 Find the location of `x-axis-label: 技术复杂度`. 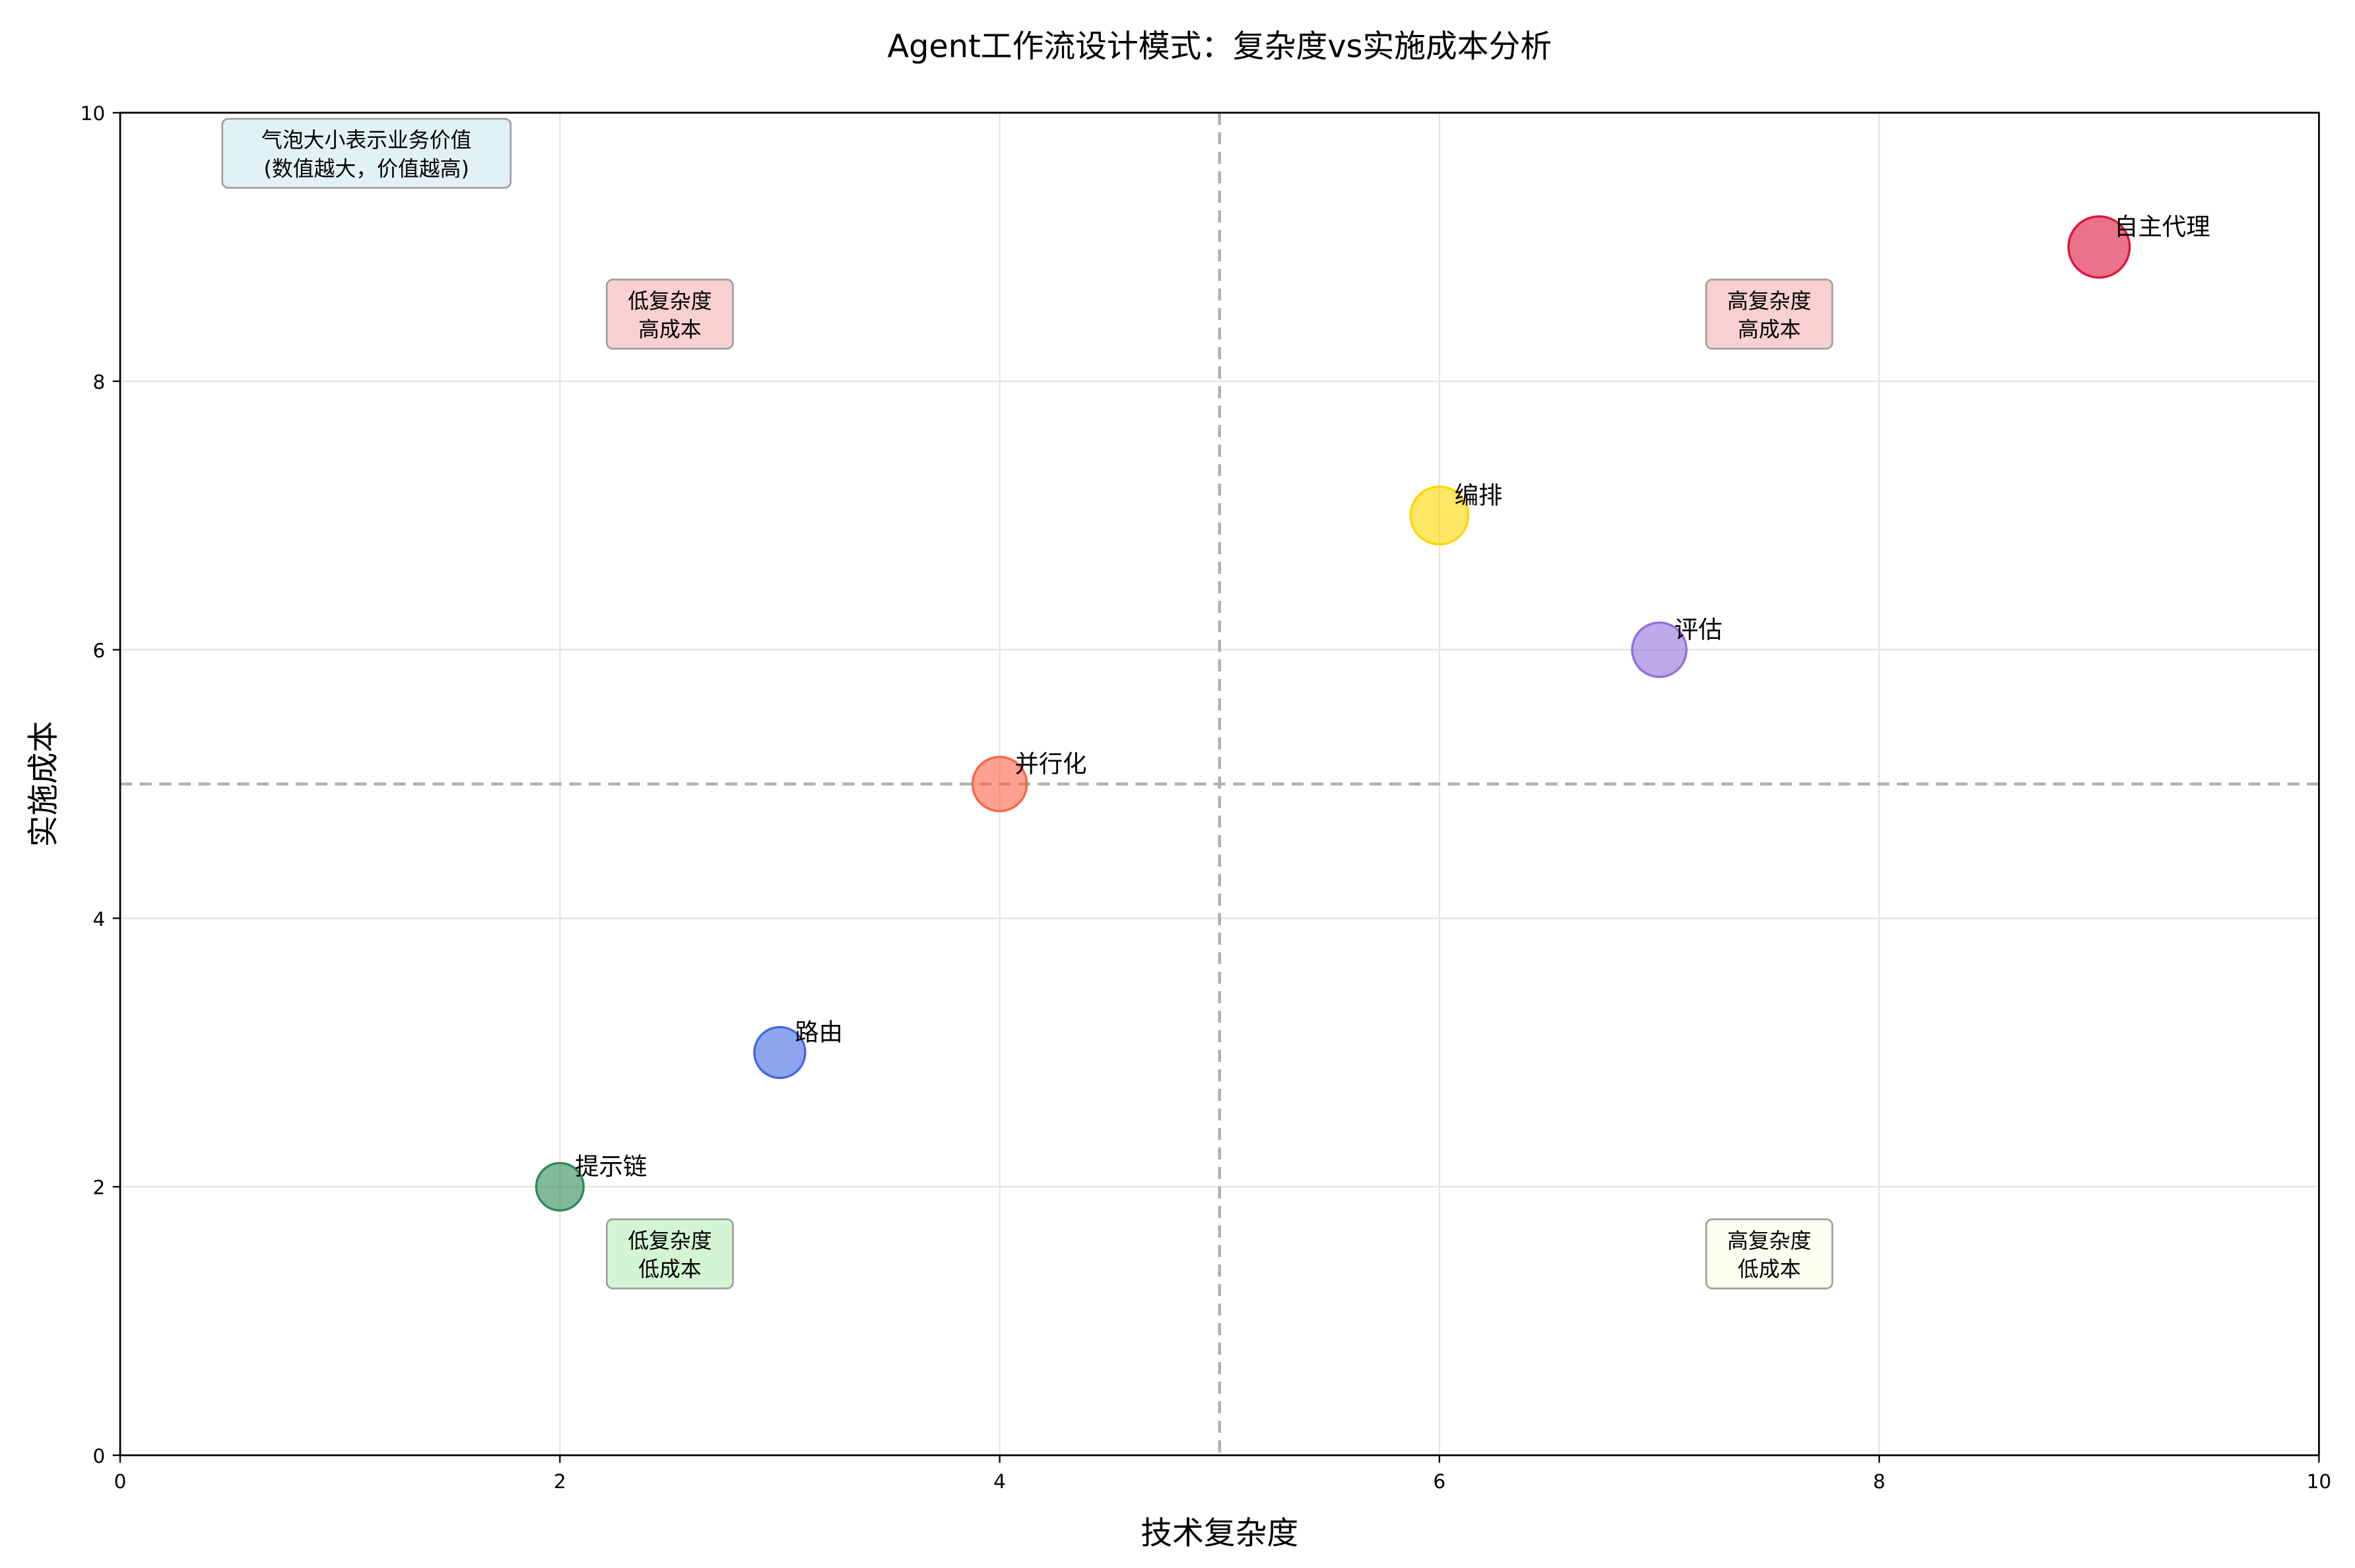

x-axis-label: 技术复杂度 is located at coordinates (1219, 1533).